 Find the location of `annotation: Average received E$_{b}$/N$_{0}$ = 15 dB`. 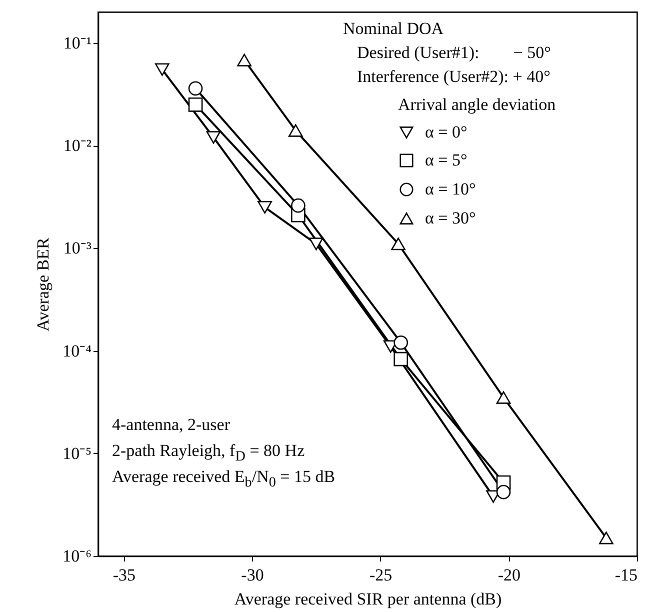

annotation: Average received E$_{b}$/N$_{0}$ = 15 dB is located at coordinates (224, 479).